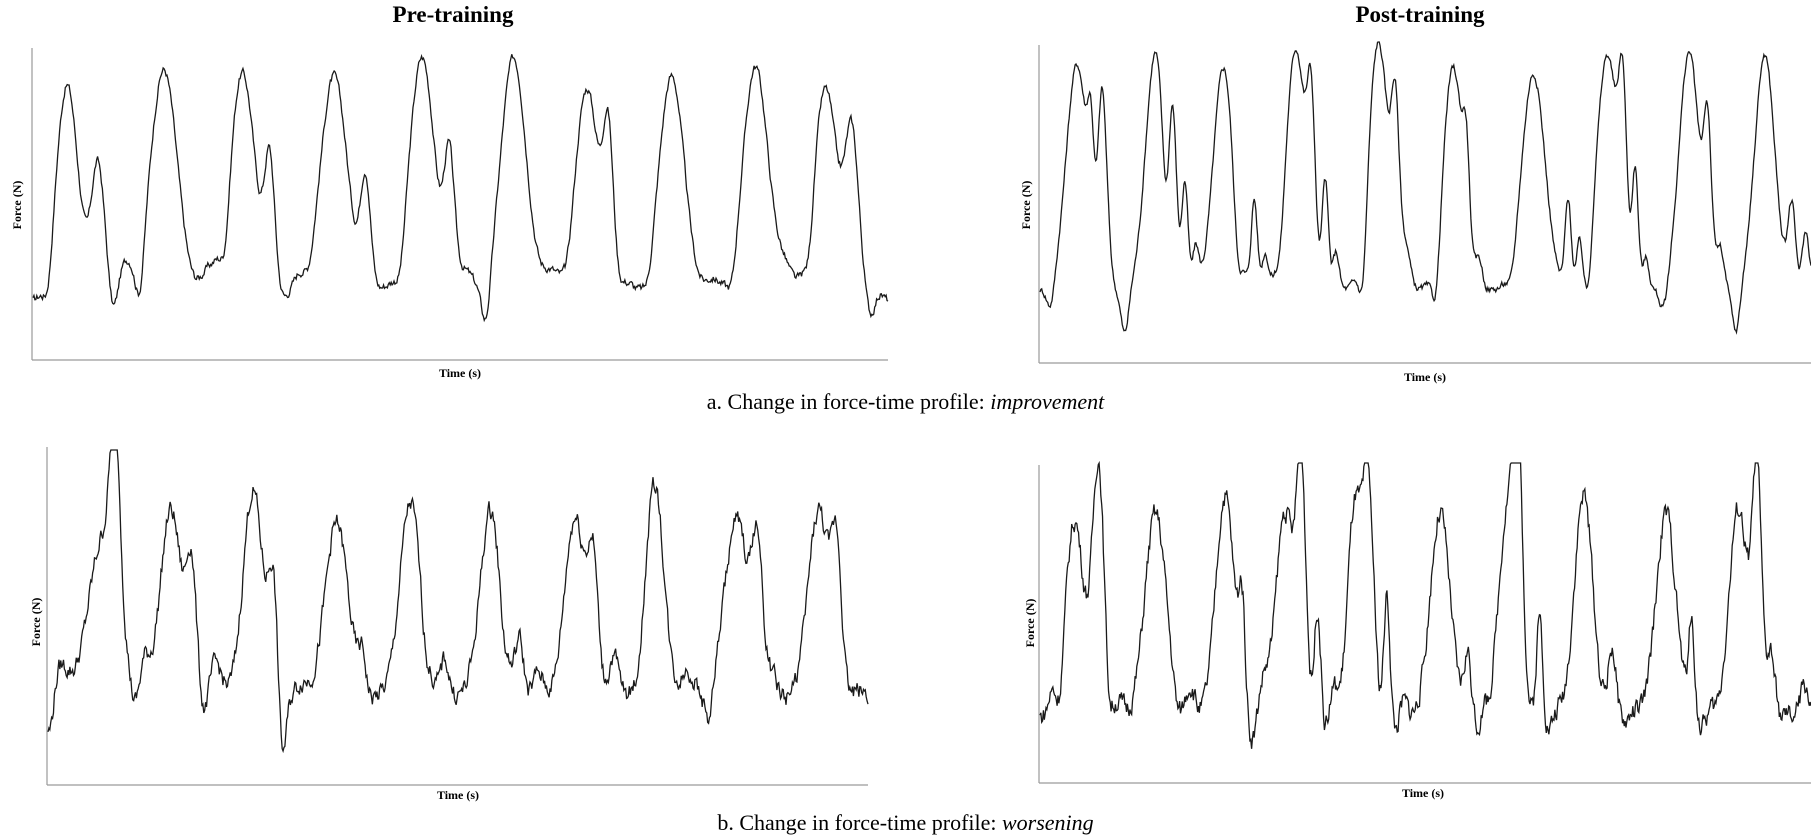 The height and width of the screenshot is (839, 1811). What do you see at coordinates (848, 401) in the screenshot?
I see `caption-prefix: a. Change in force-time profile:` at bounding box center [848, 401].